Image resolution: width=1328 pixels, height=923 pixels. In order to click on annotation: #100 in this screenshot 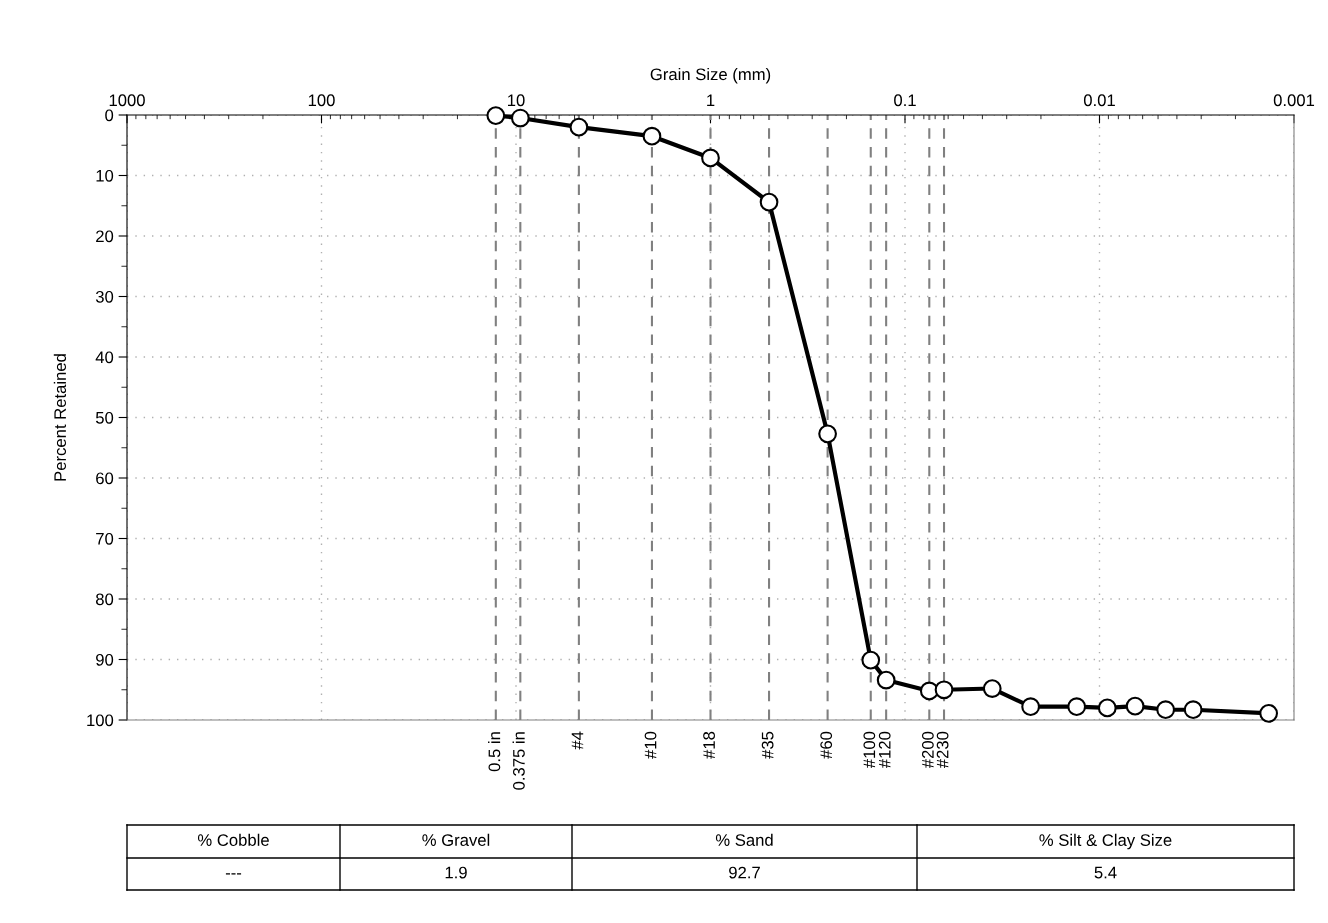, I will do `click(869, 750)`.